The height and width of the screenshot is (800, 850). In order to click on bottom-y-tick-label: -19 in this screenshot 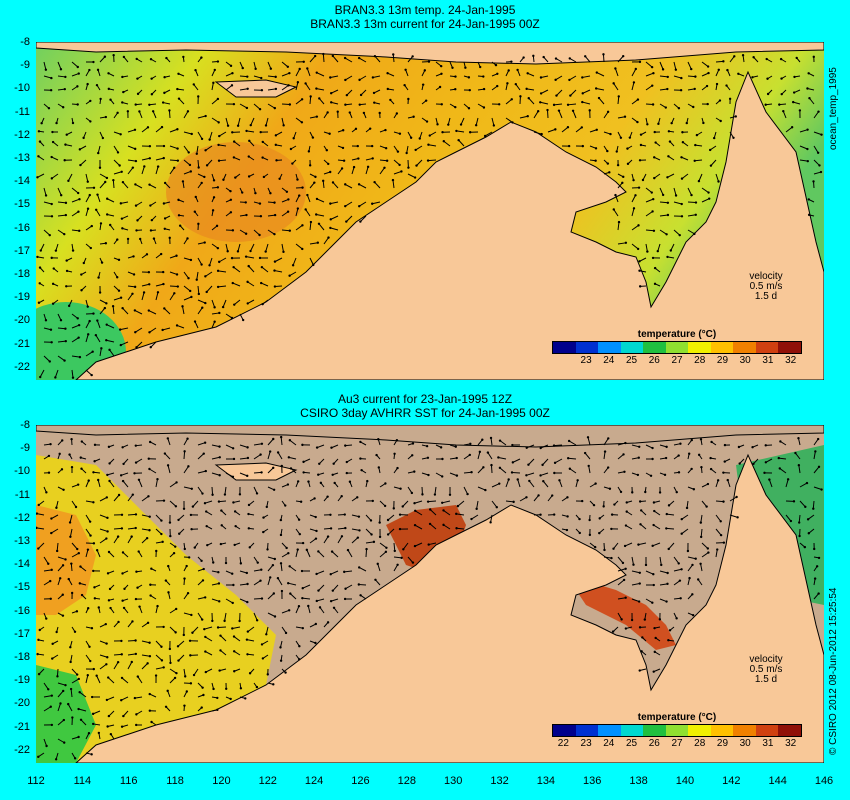, I will do `click(22, 680)`.